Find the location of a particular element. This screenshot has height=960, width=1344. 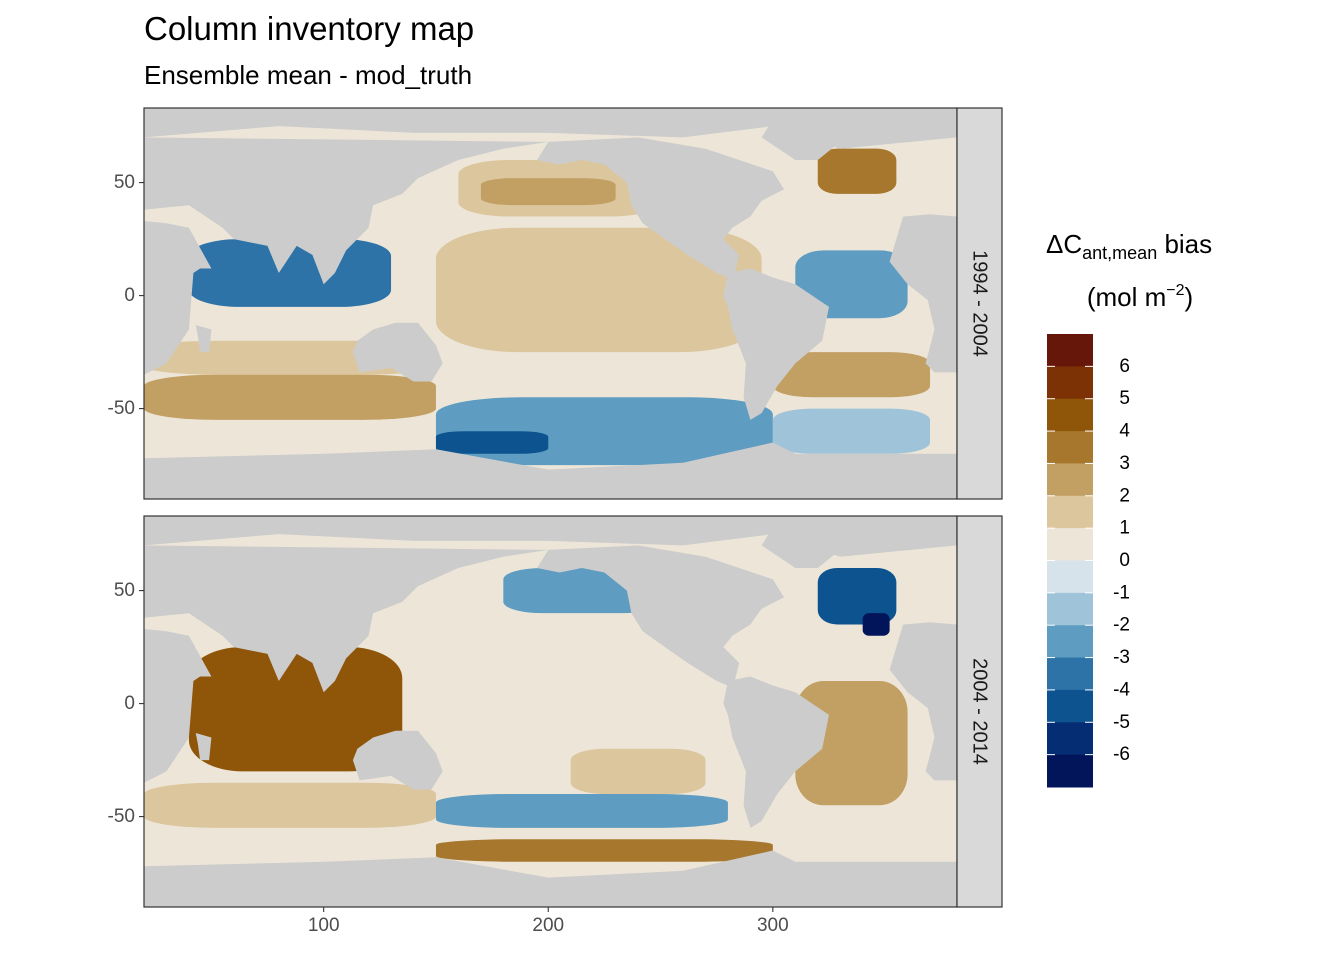

x-axis-ticks: 100 200 300 is located at coordinates (548, 921).